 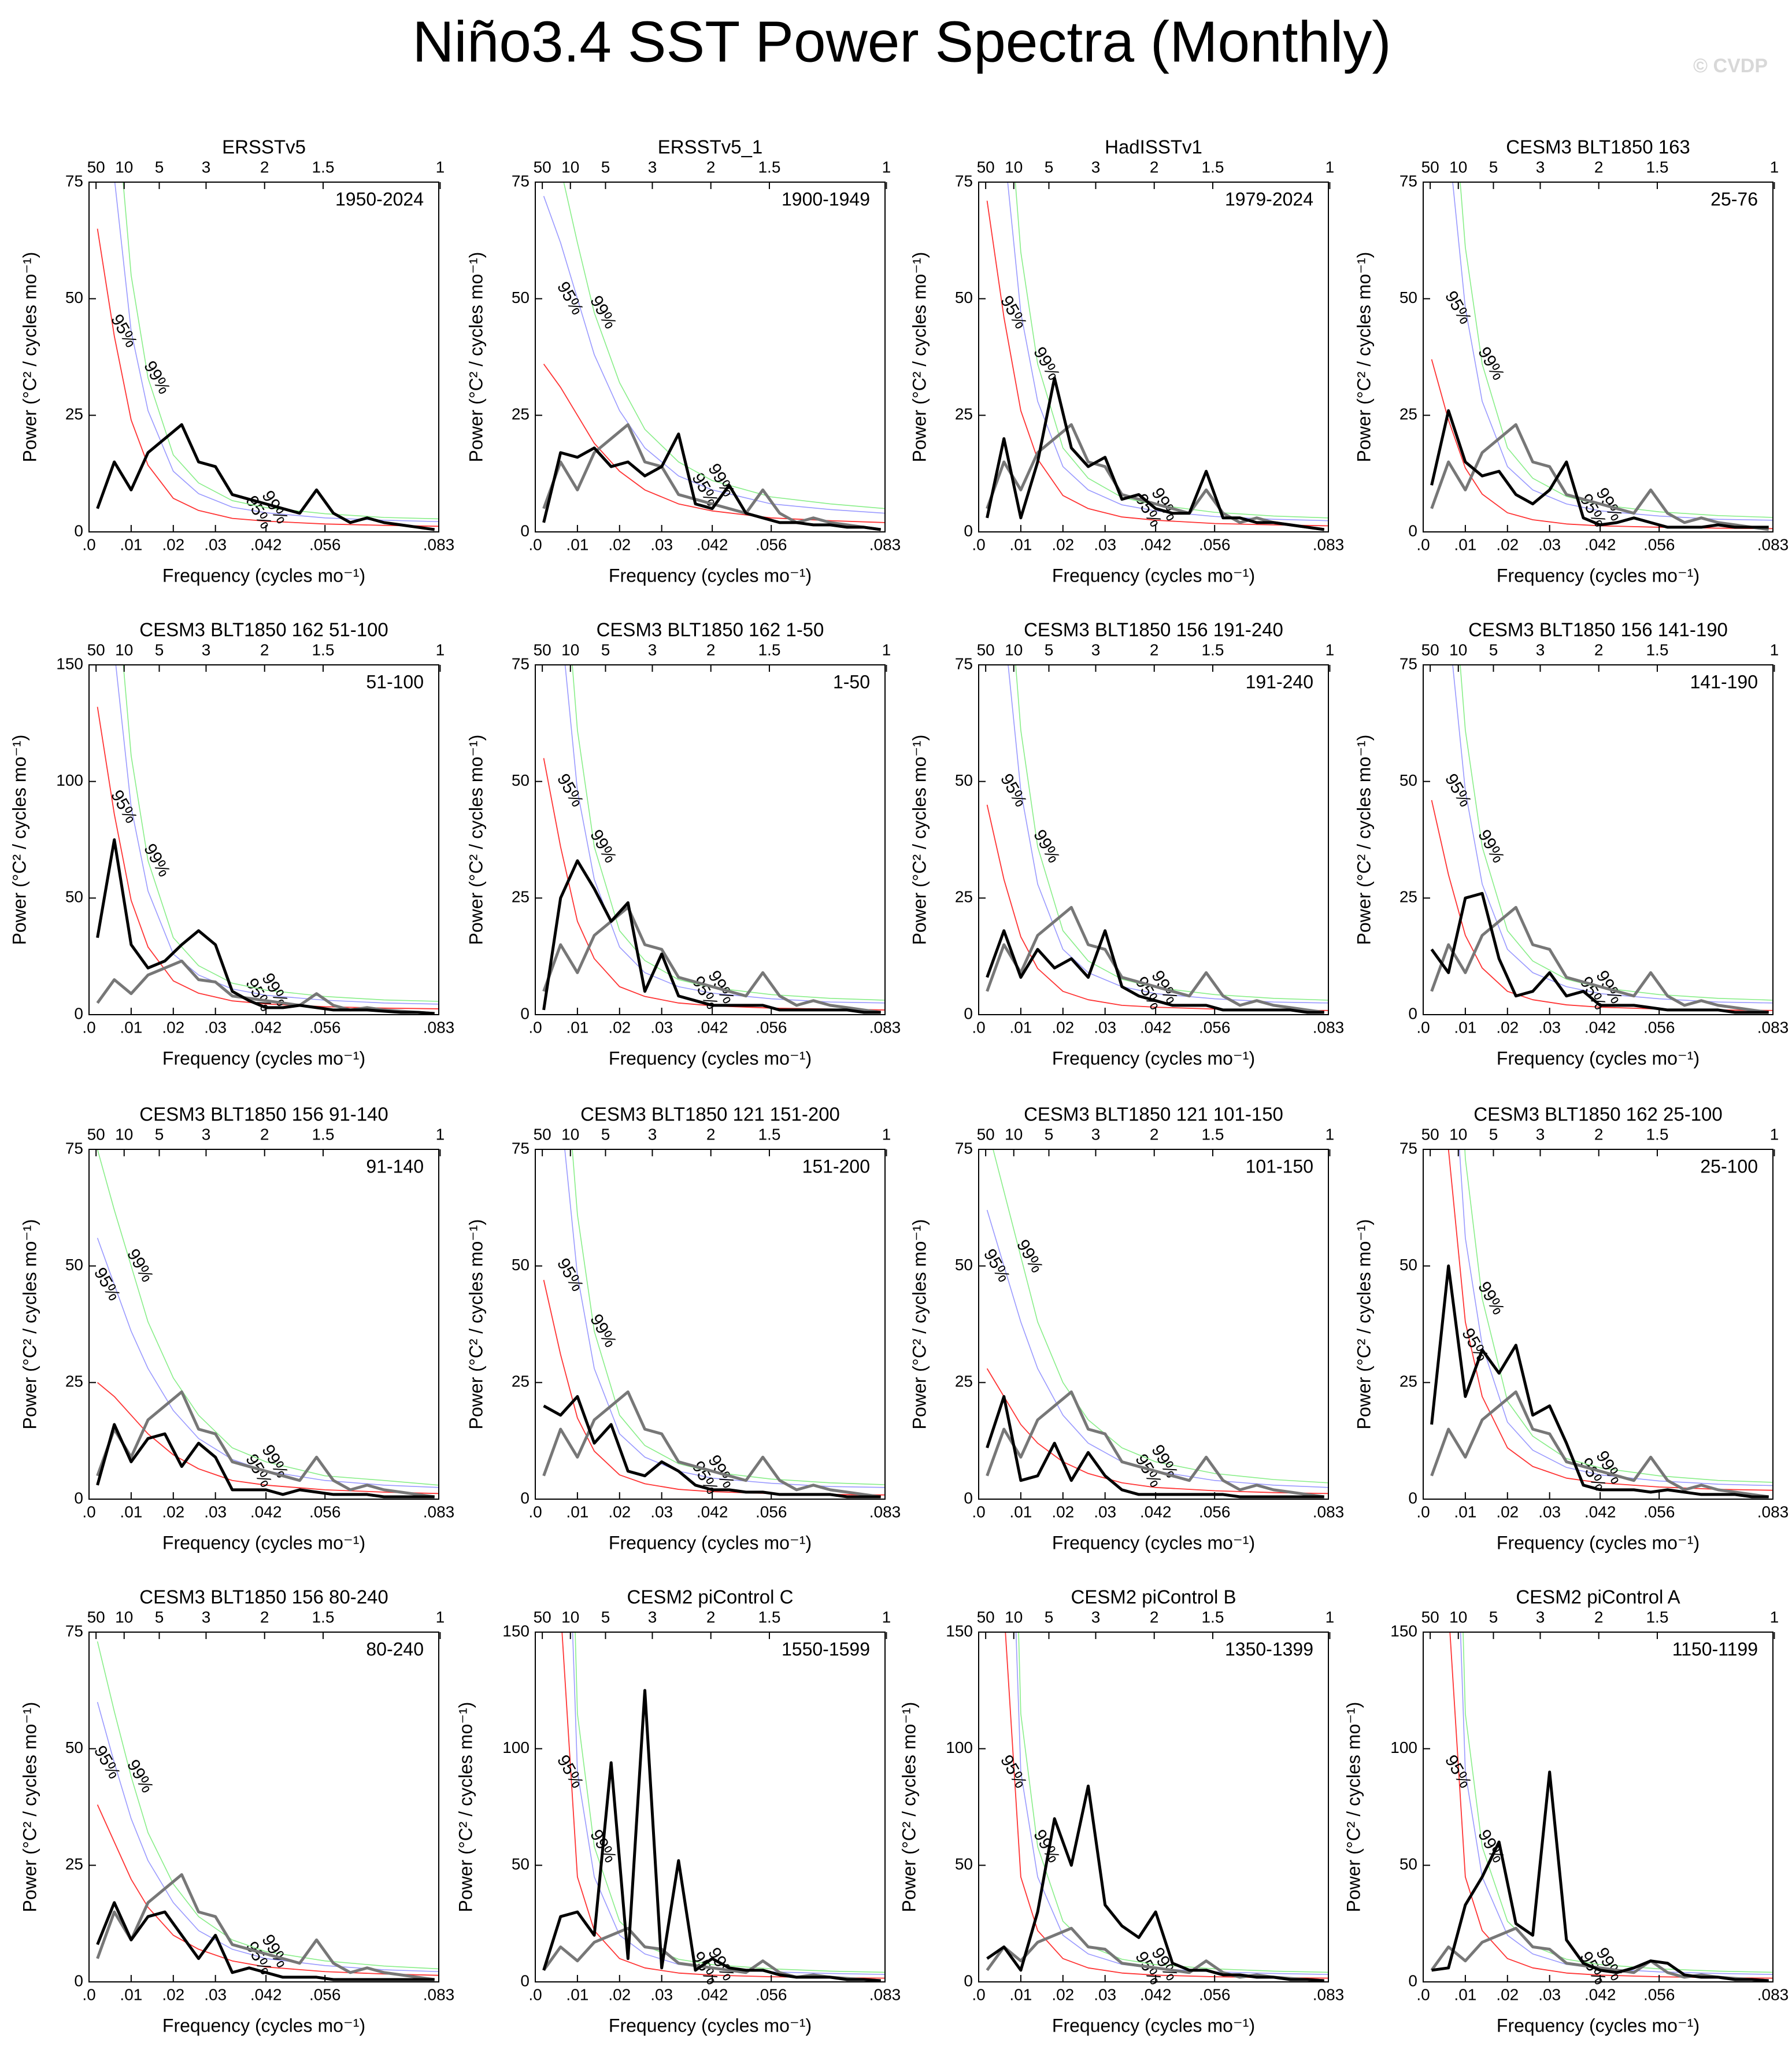 What do you see at coordinates (1062, 544) in the screenshot?
I see `x-tick-label: .02` at bounding box center [1062, 544].